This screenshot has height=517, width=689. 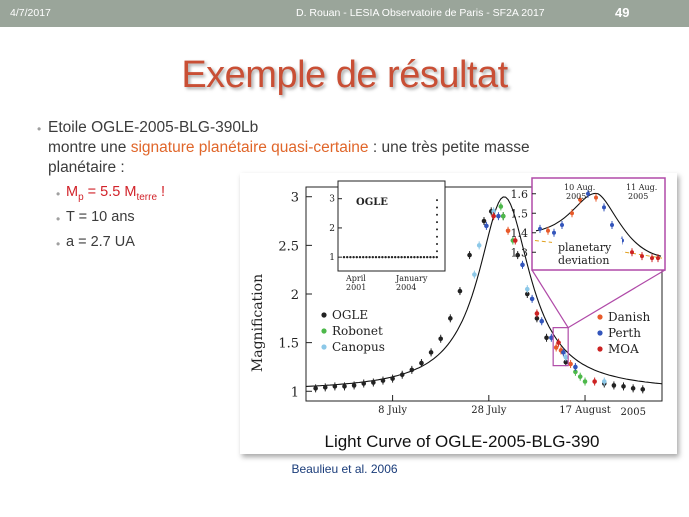 What do you see at coordinates (624, 333) in the screenshot?
I see `legend-label: Perth` at bounding box center [624, 333].